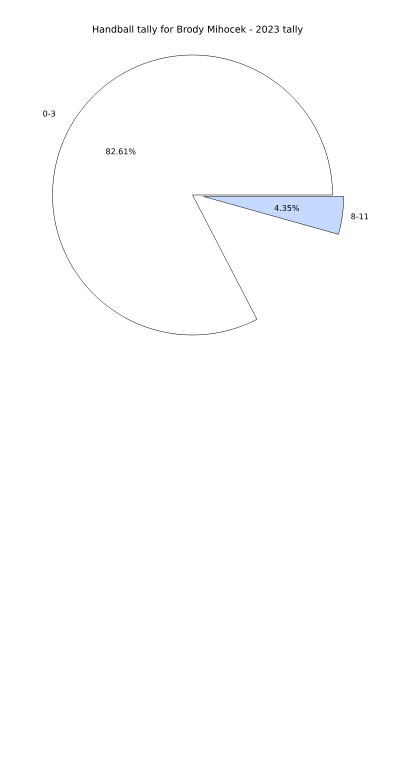 The image size is (393, 780). Describe the element at coordinates (198, 30) in the screenshot. I see `chart-title: Handball tally for Brody Mihocek - 2023 tally` at that location.